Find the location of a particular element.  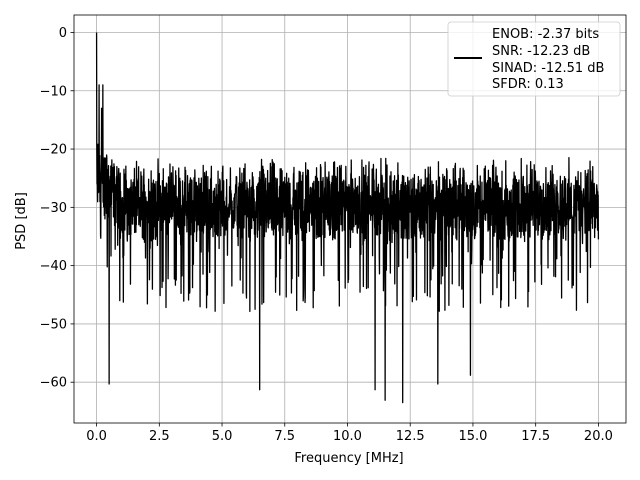

y-tick-label: −40 is located at coordinates (53, 266).